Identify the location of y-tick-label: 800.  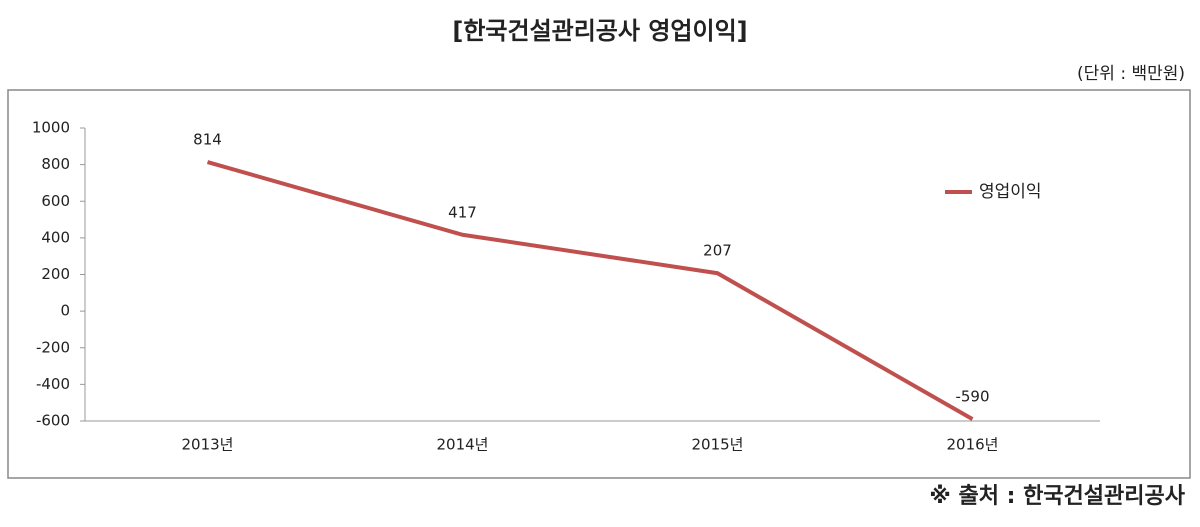
(55, 164).